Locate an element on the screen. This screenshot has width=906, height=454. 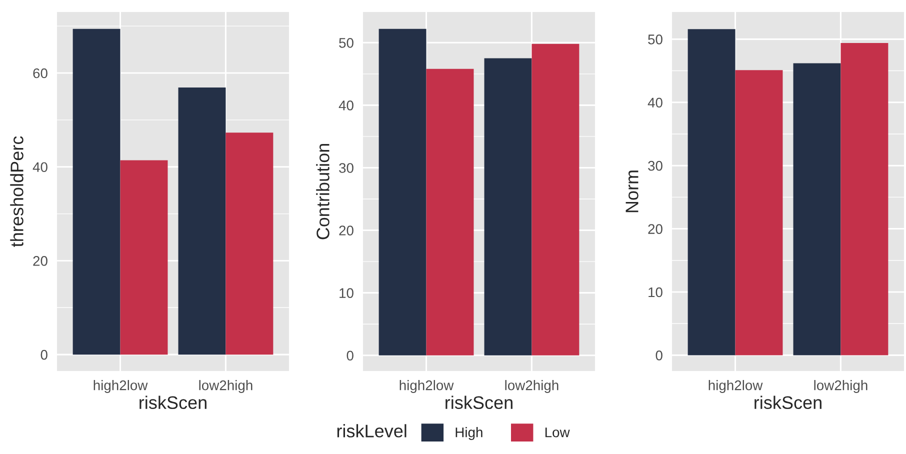
legend-label: Low is located at coordinates (557, 433).